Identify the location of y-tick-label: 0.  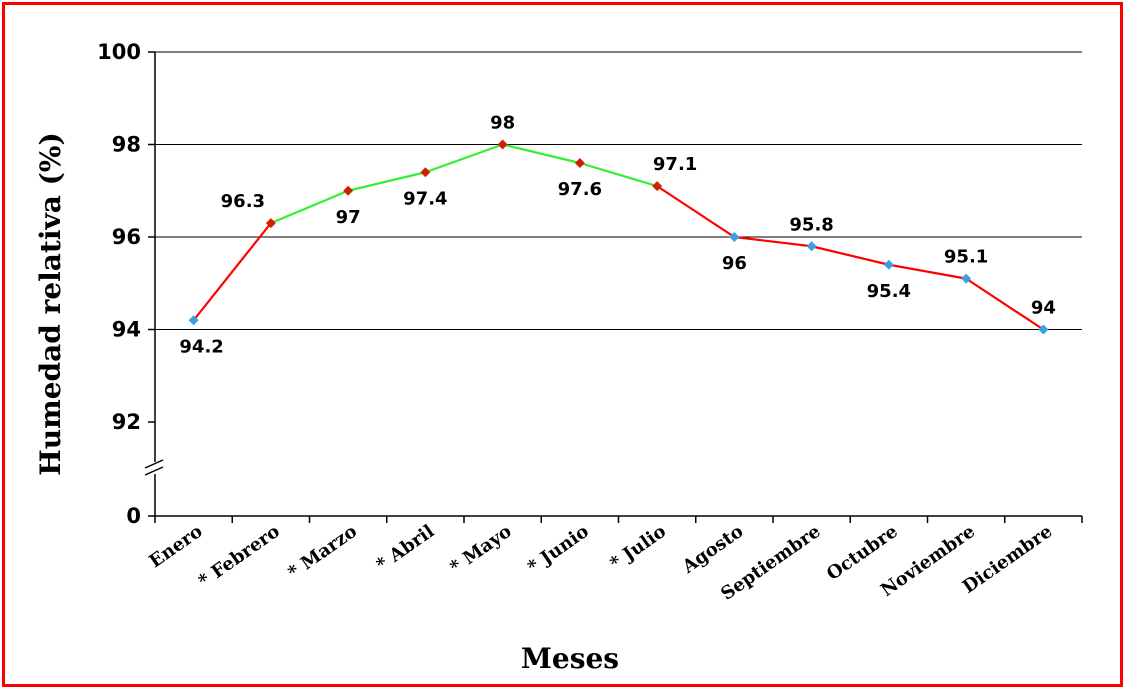
(133, 516).